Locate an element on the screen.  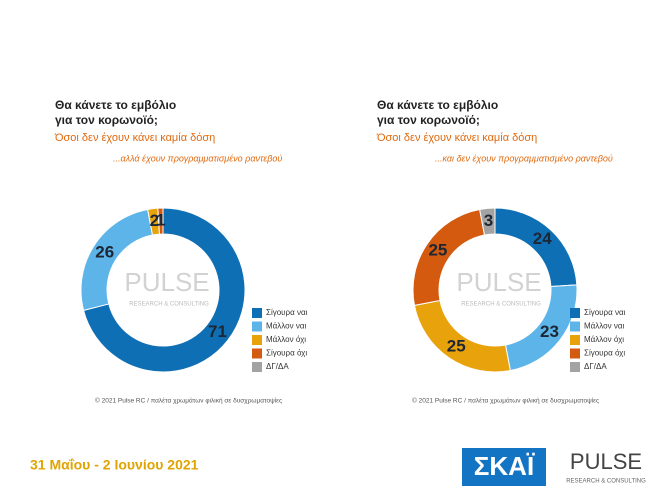
data-label: 26 is located at coordinates (104, 252).